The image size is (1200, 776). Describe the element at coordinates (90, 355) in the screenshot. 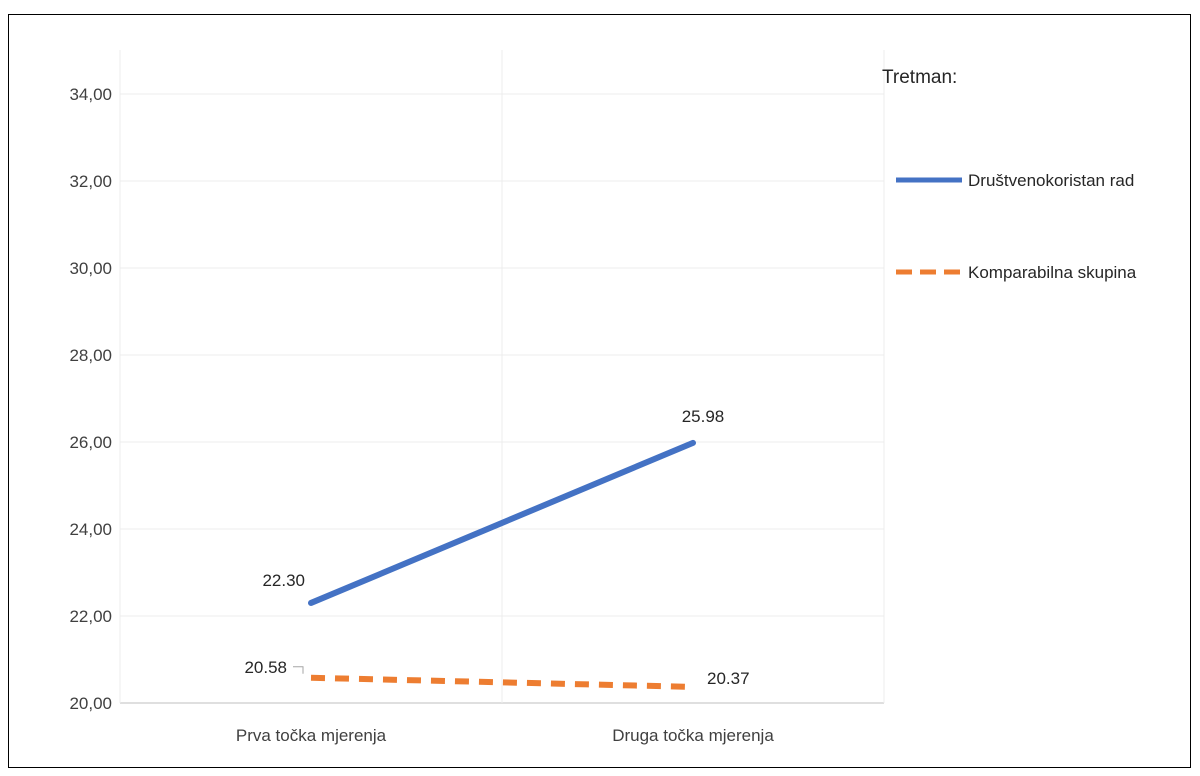

I see `y-tick-label: 28,00` at that location.